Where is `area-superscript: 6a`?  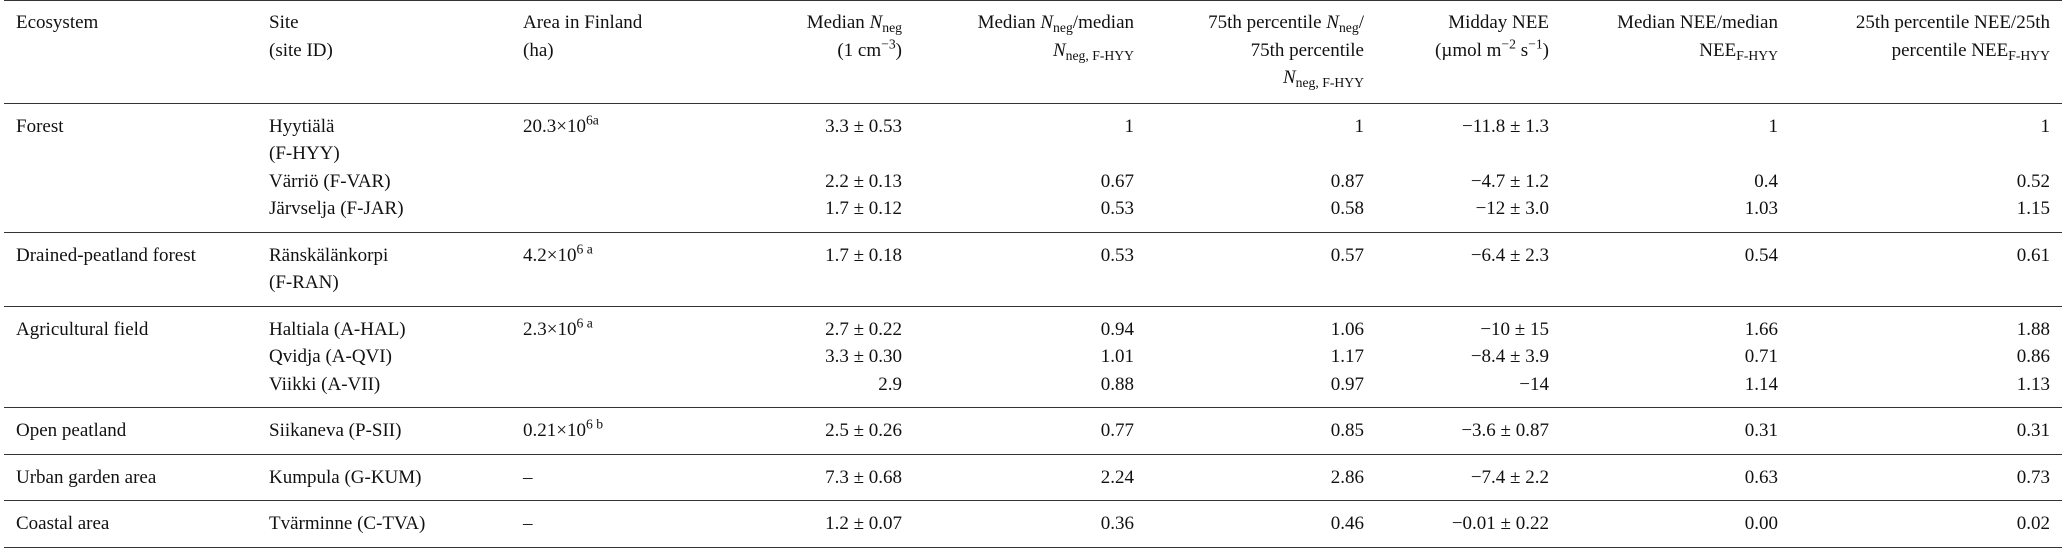 area-superscript: 6a is located at coordinates (592, 119).